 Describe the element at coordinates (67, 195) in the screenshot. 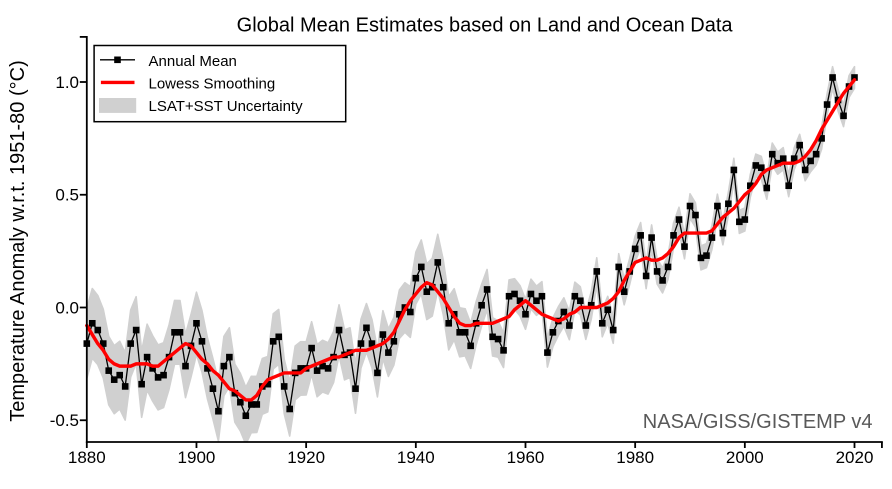

I see `svg-text: 0.5` at that location.